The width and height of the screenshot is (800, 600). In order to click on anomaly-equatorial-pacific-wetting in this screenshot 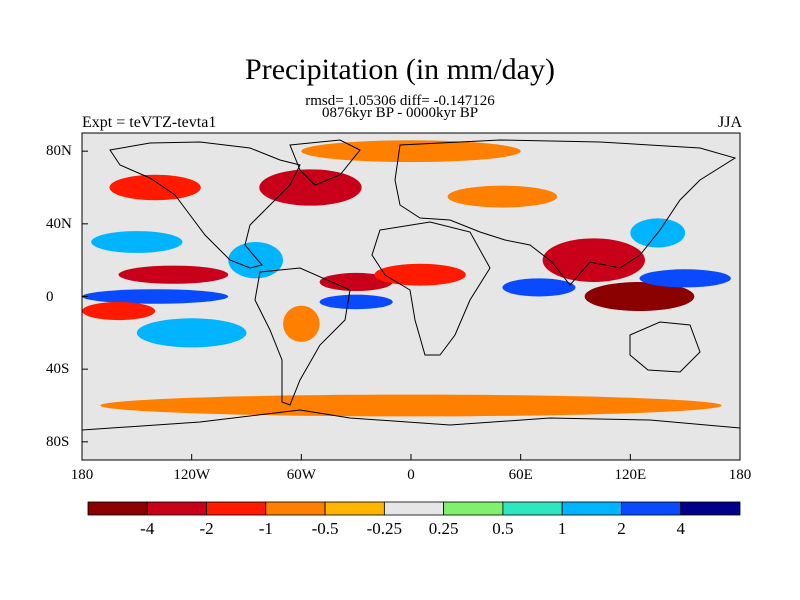, I will do `click(155, 296)`.